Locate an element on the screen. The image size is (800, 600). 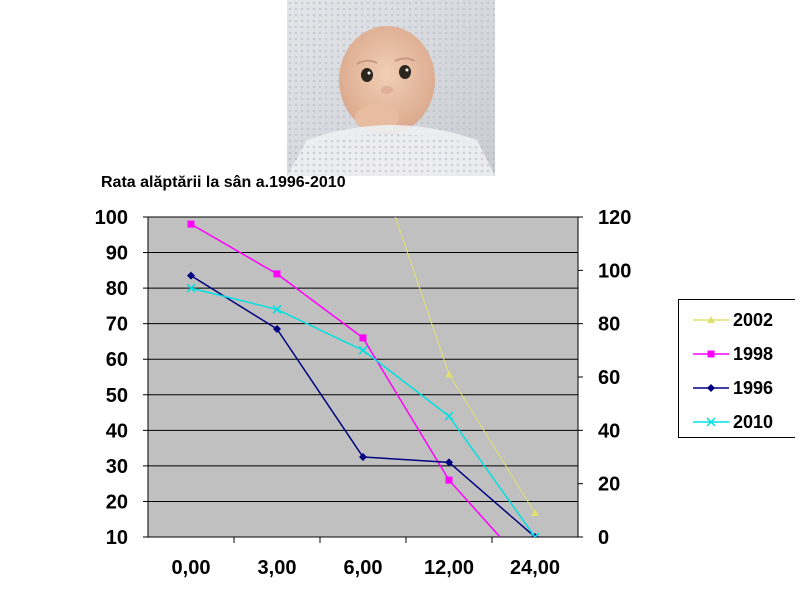
legend-swatch-1996 is located at coordinates (711, 388).